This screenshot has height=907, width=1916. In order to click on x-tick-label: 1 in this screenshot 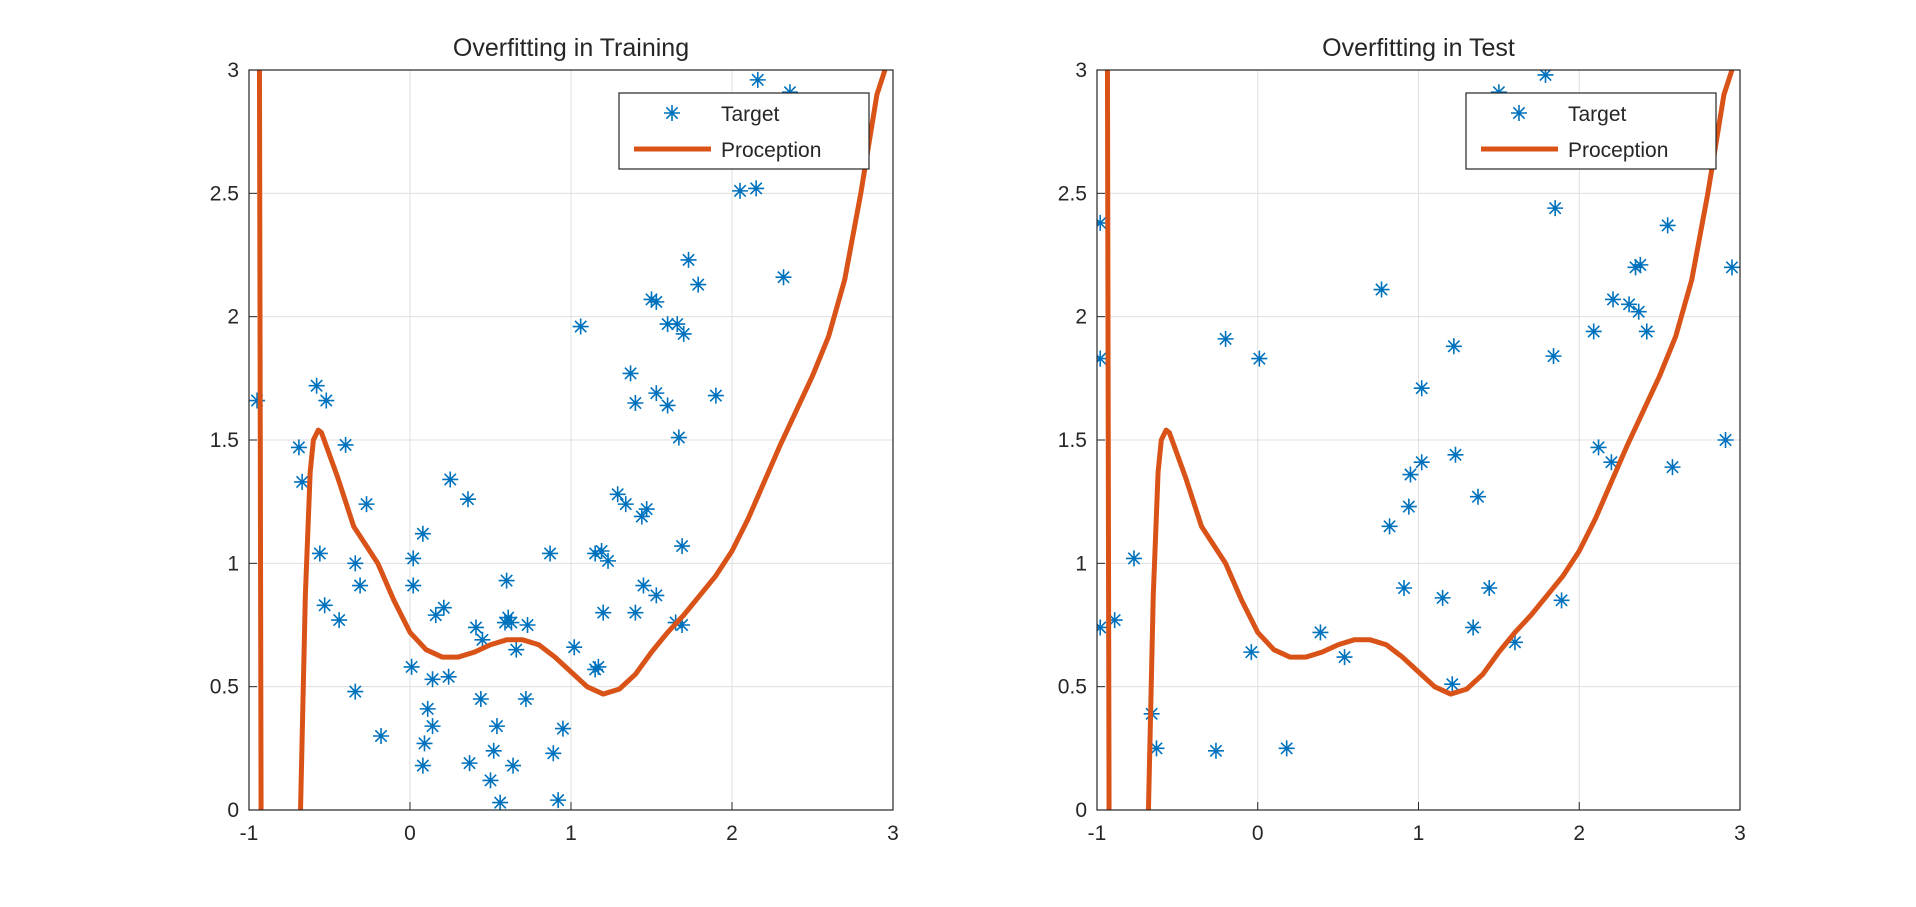, I will do `click(1419, 833)`.